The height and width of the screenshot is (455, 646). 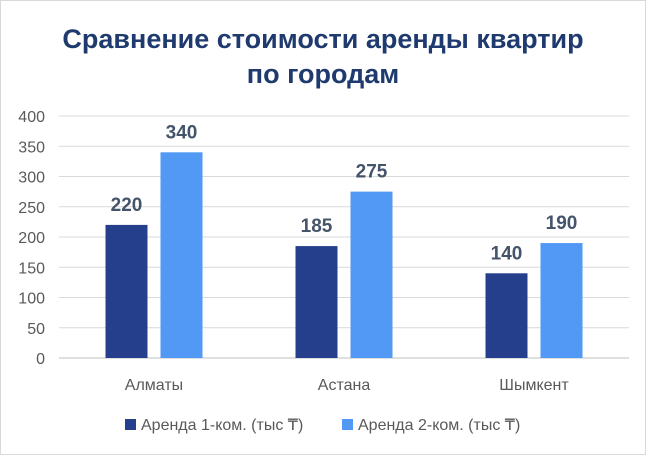 What do you see at coordinates (439, 425) in the screenshot?
I see `legend-label: Аренда 2-ком. (тыс ₸)` at bounding box center [439, 425].